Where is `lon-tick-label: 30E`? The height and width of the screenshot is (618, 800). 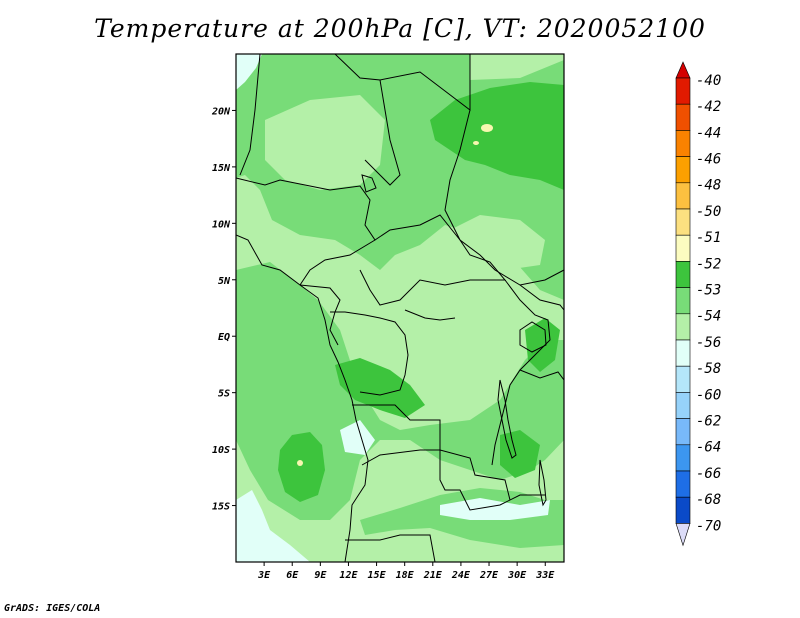
lon-tick-label: 30E is located at coordinates (517, 575).